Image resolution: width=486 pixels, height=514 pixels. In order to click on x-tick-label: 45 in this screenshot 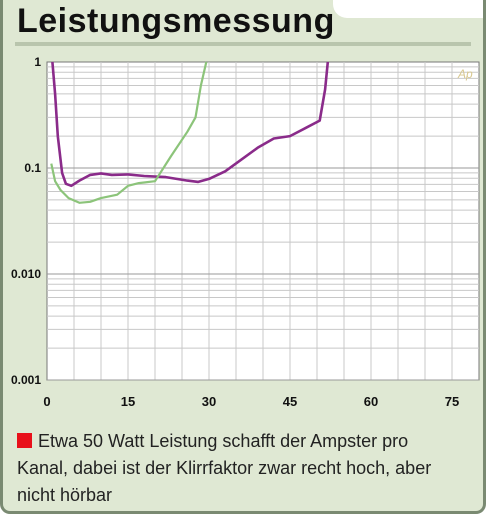, I will do `click(290, 401)`.